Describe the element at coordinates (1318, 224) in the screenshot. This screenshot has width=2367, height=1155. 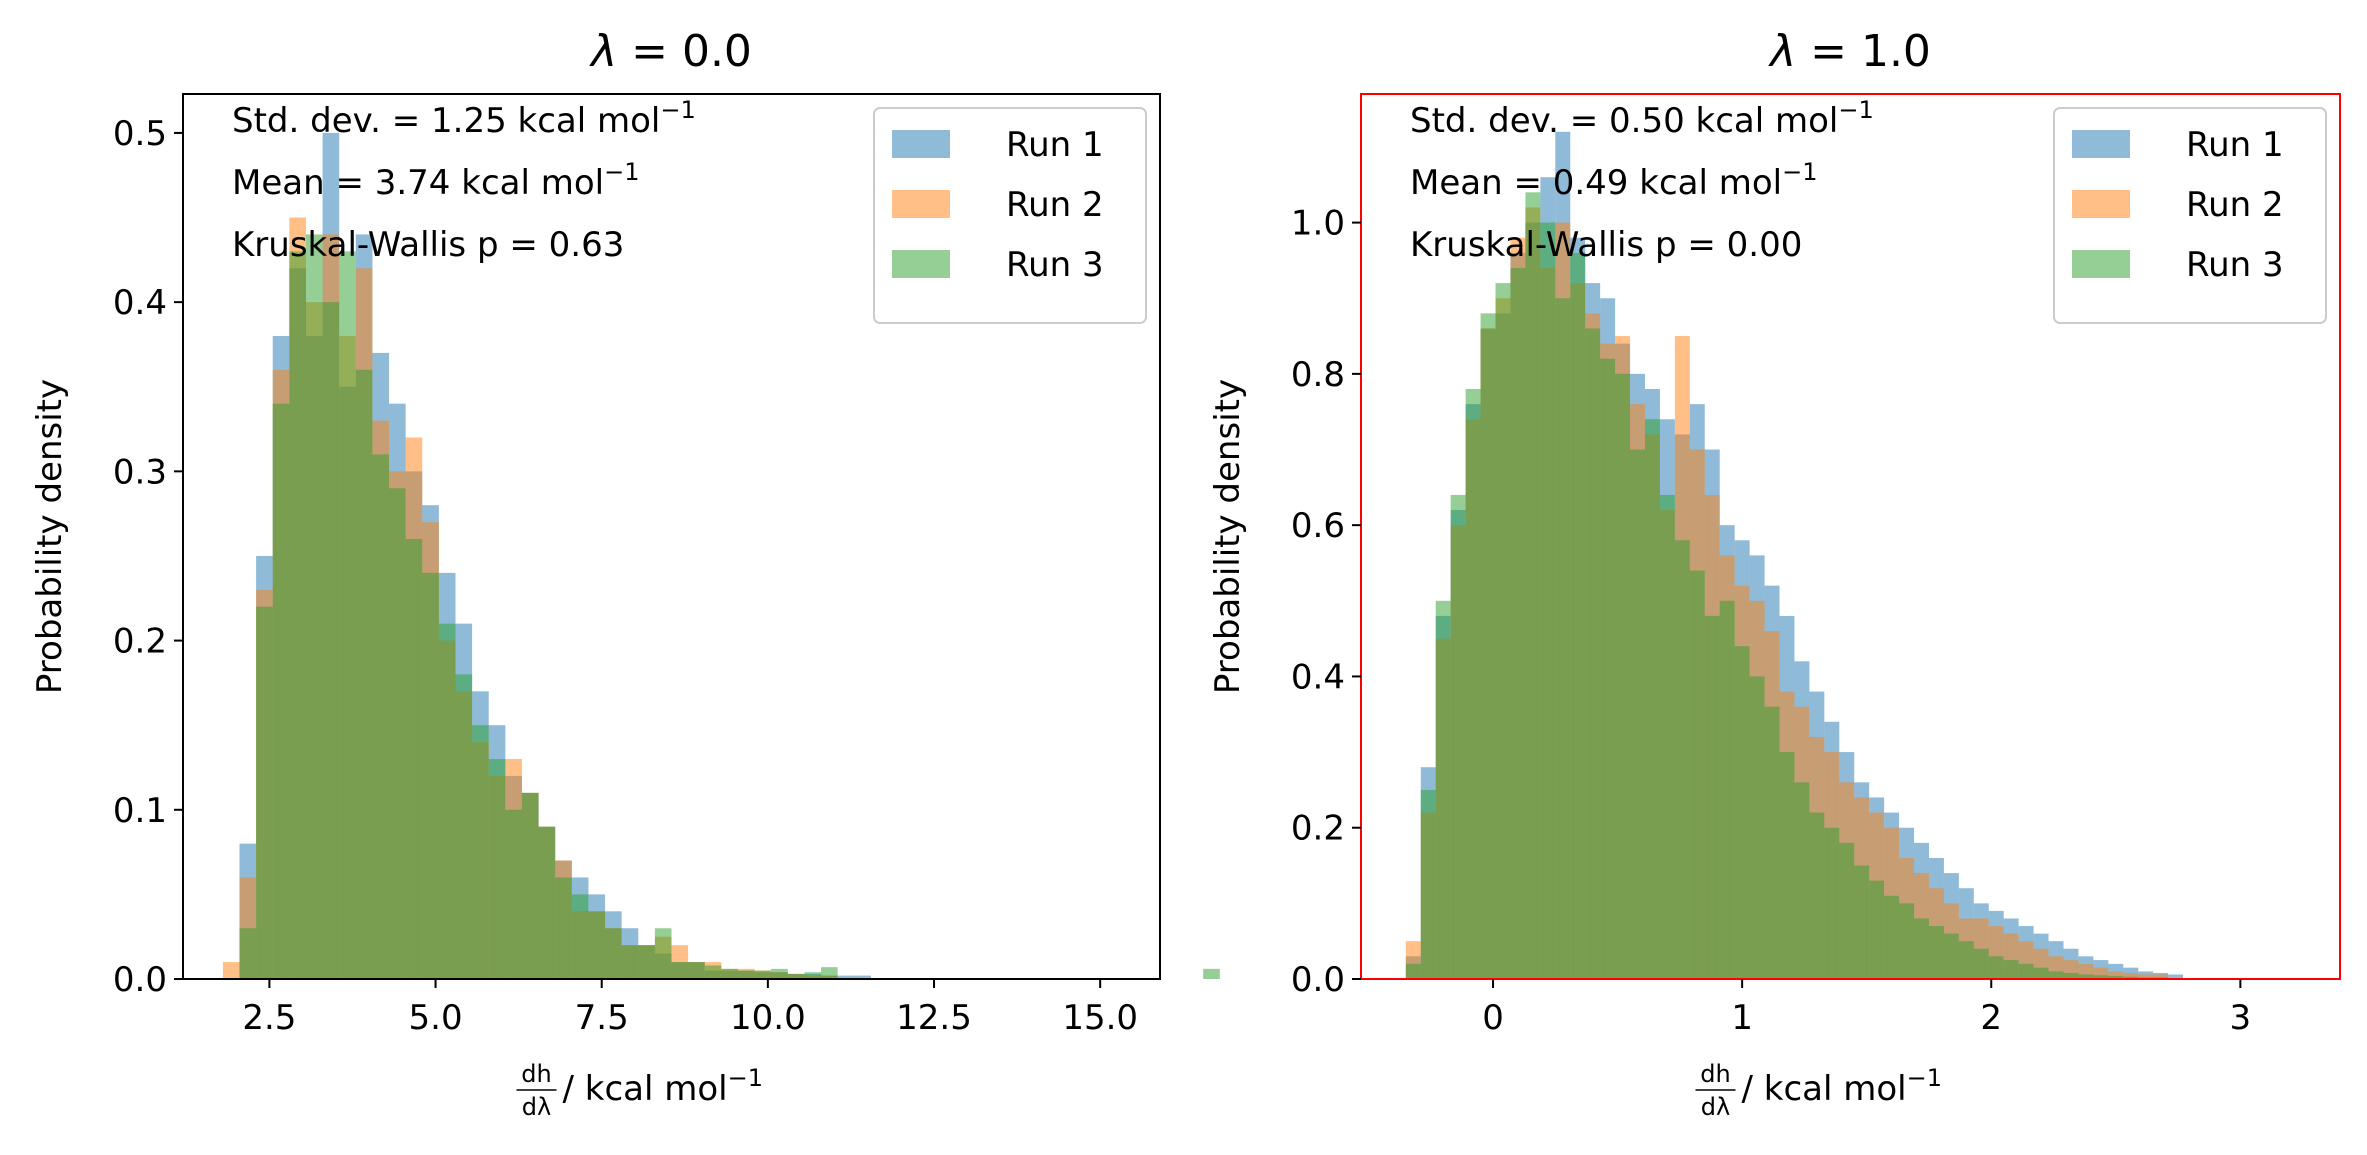
I see `y-tick-label: 1.0` at that location.